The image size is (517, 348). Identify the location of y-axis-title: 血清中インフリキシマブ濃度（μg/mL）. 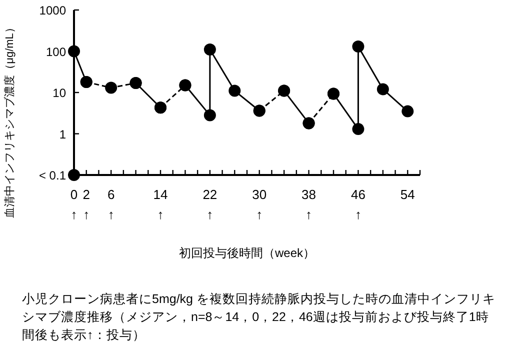
(9, 120).